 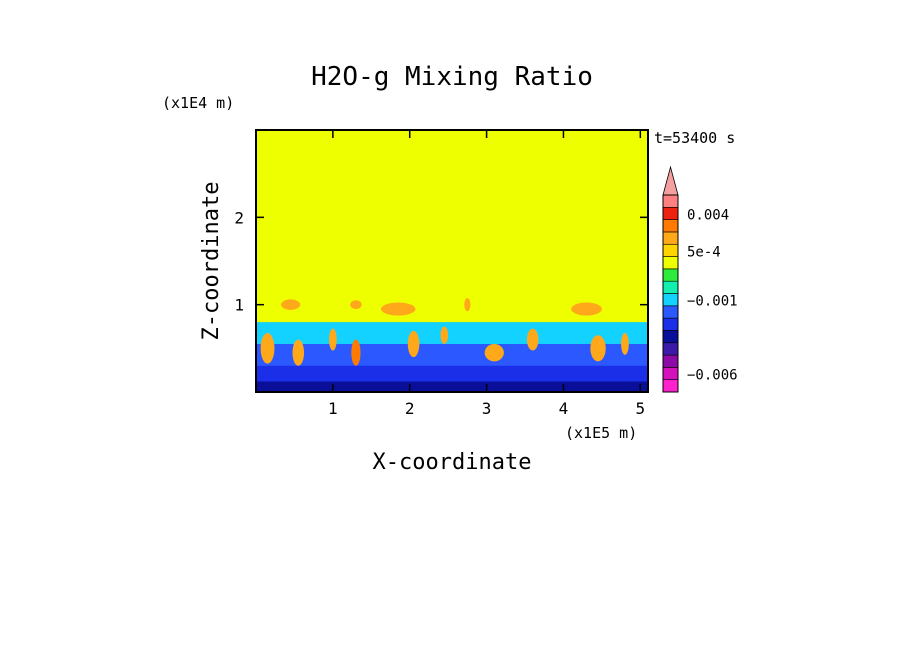 I want to click on colorbar-frame, so click(x=670, y=293).